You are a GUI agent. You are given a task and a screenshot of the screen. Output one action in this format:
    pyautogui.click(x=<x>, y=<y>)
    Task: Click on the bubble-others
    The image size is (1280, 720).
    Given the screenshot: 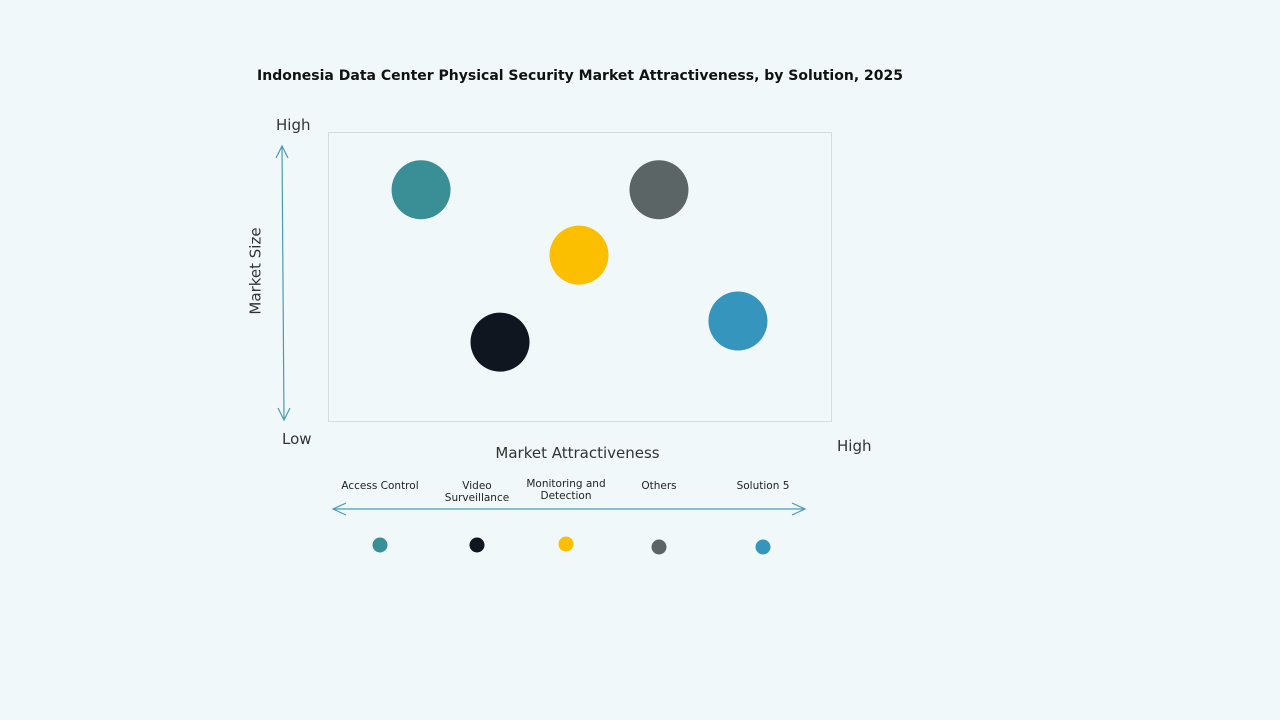 What is the action you would take?
    pyautogui.click(x=659, y=190)
    